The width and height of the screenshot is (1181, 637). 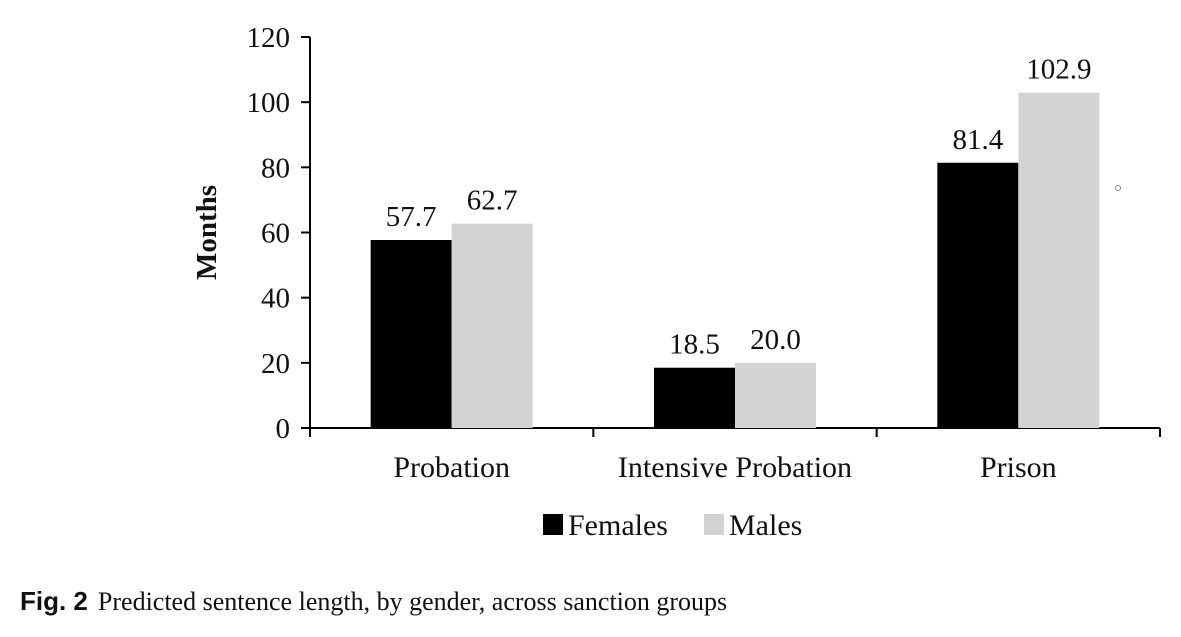 I want to click on y-tick-label: 0, so click(x=283, y=429).